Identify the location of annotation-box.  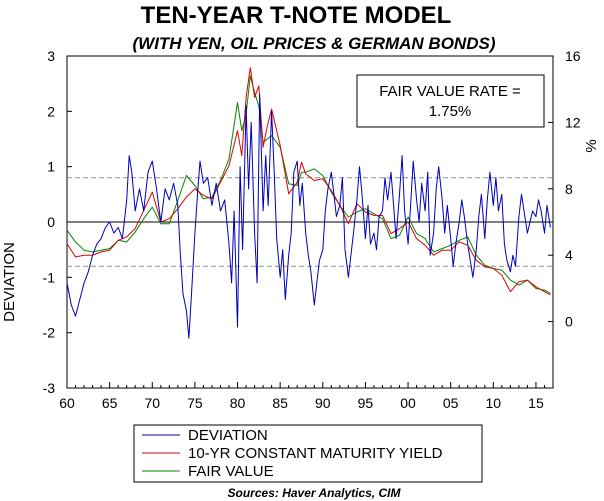
(450, 101).